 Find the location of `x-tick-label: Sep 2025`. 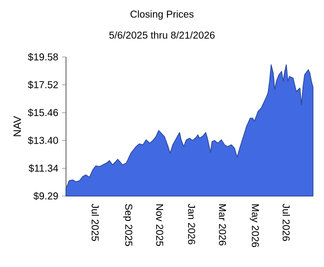

x-tick-label: Sep 2025 is located at coordinates (127, 225).